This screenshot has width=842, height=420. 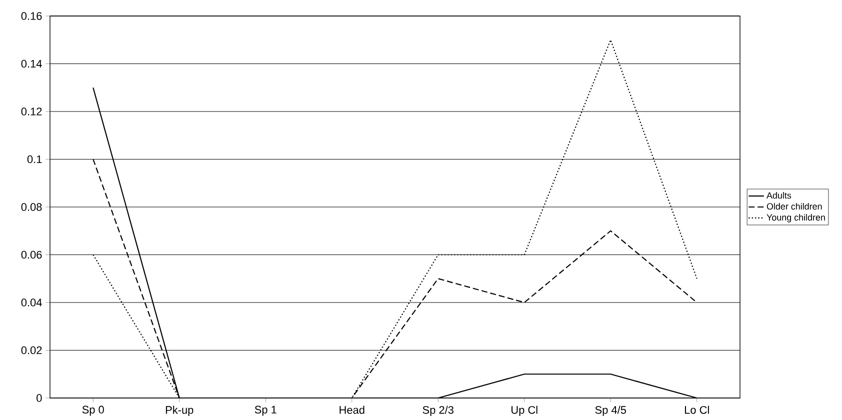 I want to click on y-tick-label: 0.16, so click(x=31, y=16).